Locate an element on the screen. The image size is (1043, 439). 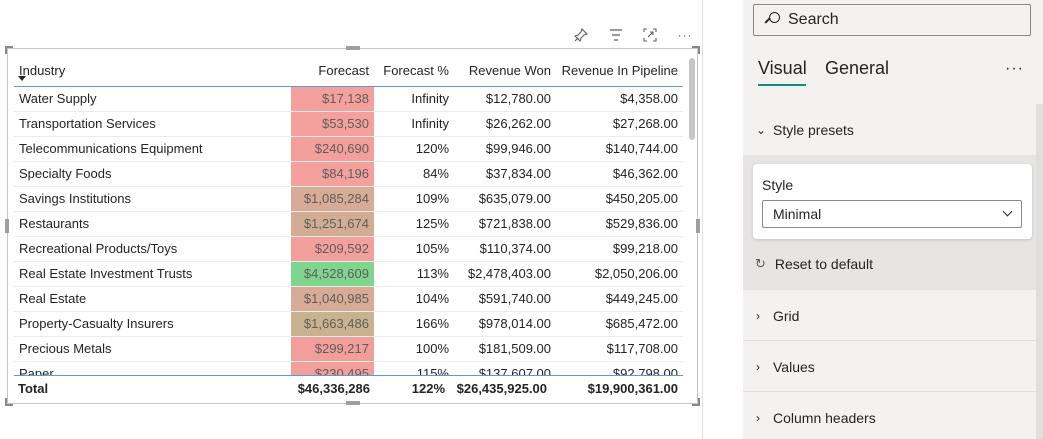
section-grid: › Grid is located at coordinates (893, 316).